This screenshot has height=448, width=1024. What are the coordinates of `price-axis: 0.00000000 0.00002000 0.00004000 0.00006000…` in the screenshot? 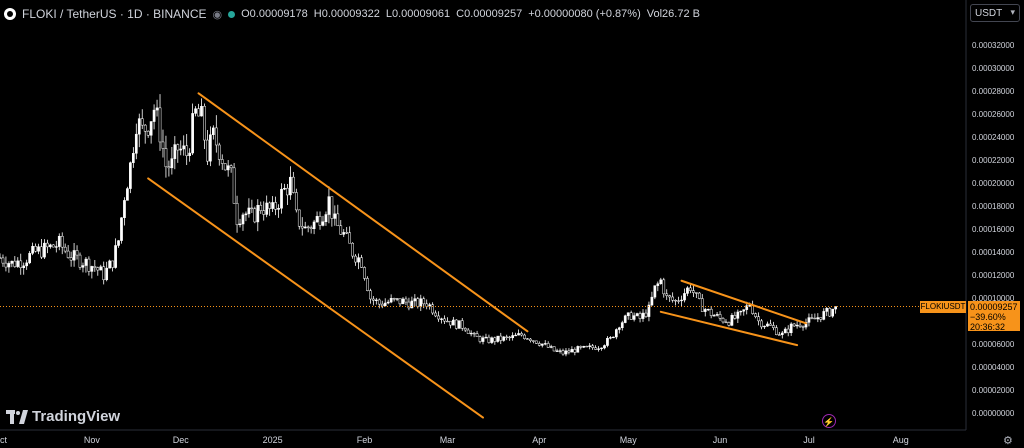 It's located at (993, 229).